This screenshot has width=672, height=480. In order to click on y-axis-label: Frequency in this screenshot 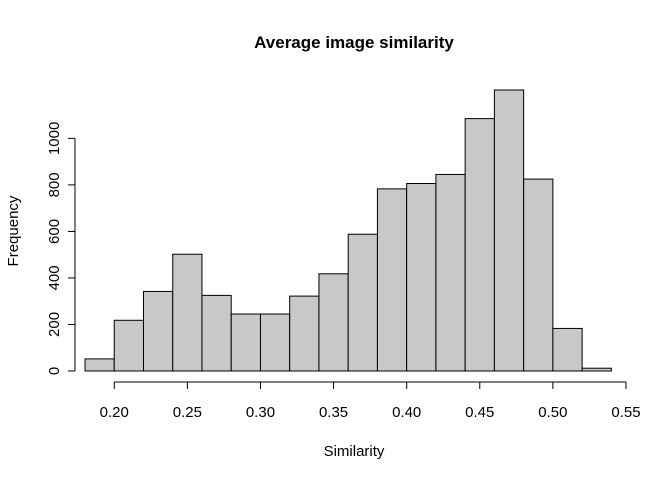, I will do `click(13, 230)`.